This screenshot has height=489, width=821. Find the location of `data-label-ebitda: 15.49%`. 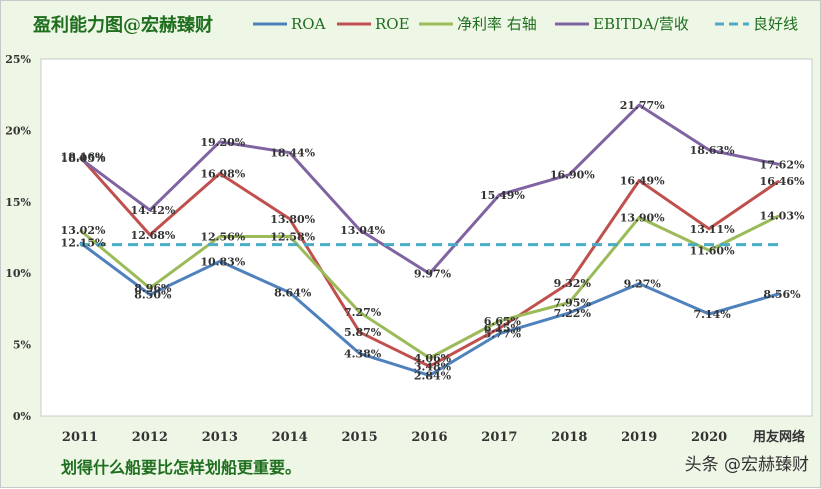

data-label-ebitda: 15.49% is located at coordinates (502, 195).